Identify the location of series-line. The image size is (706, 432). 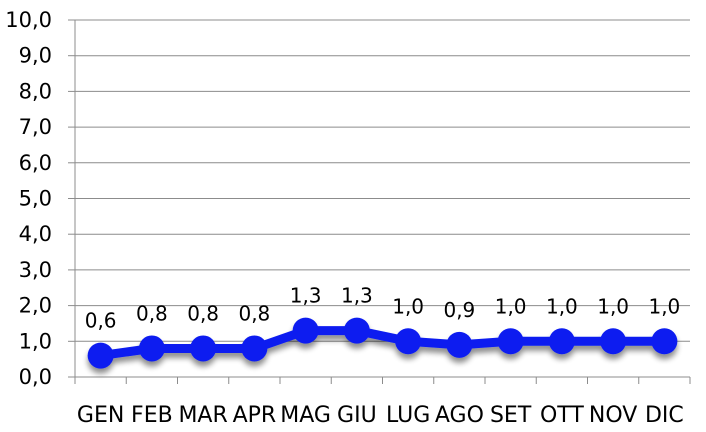
(382, 343).